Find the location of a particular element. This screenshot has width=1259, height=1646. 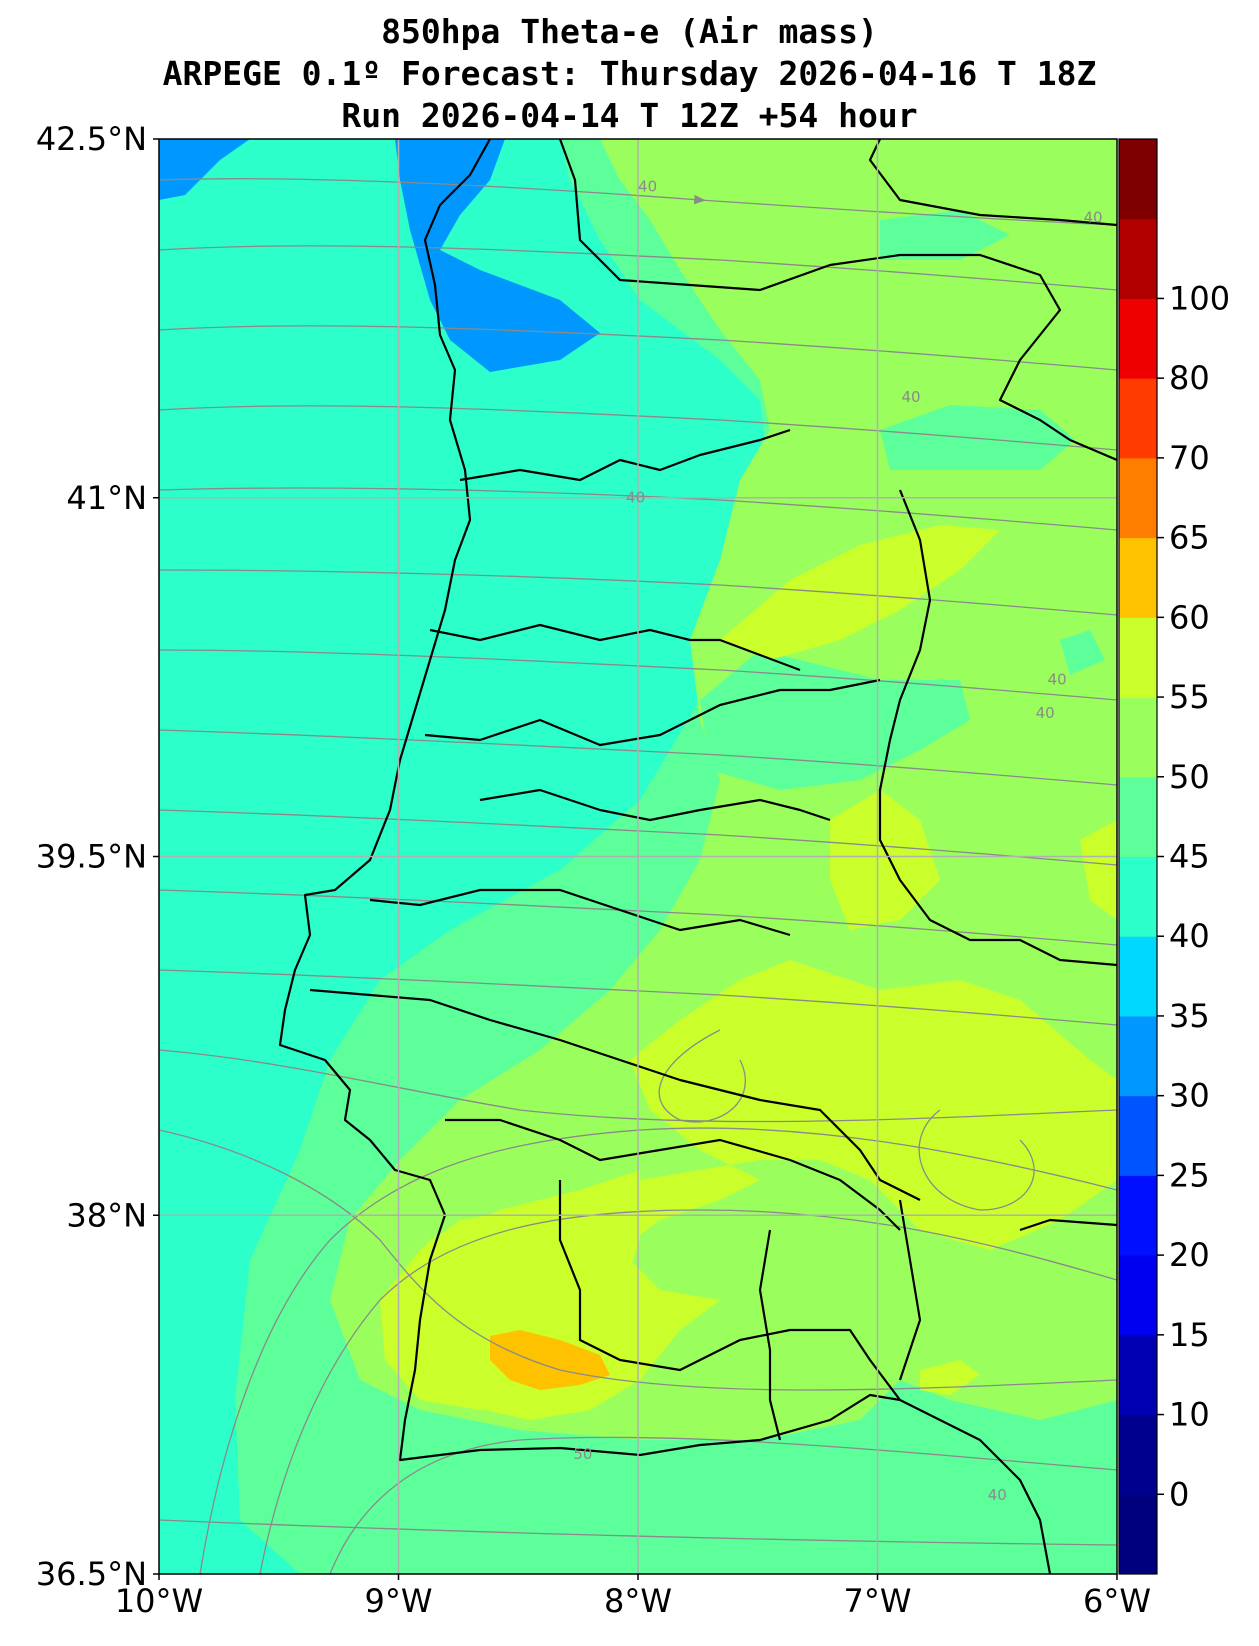

colorbar-tick-label: 45 is located at coordinates (1189, 857).